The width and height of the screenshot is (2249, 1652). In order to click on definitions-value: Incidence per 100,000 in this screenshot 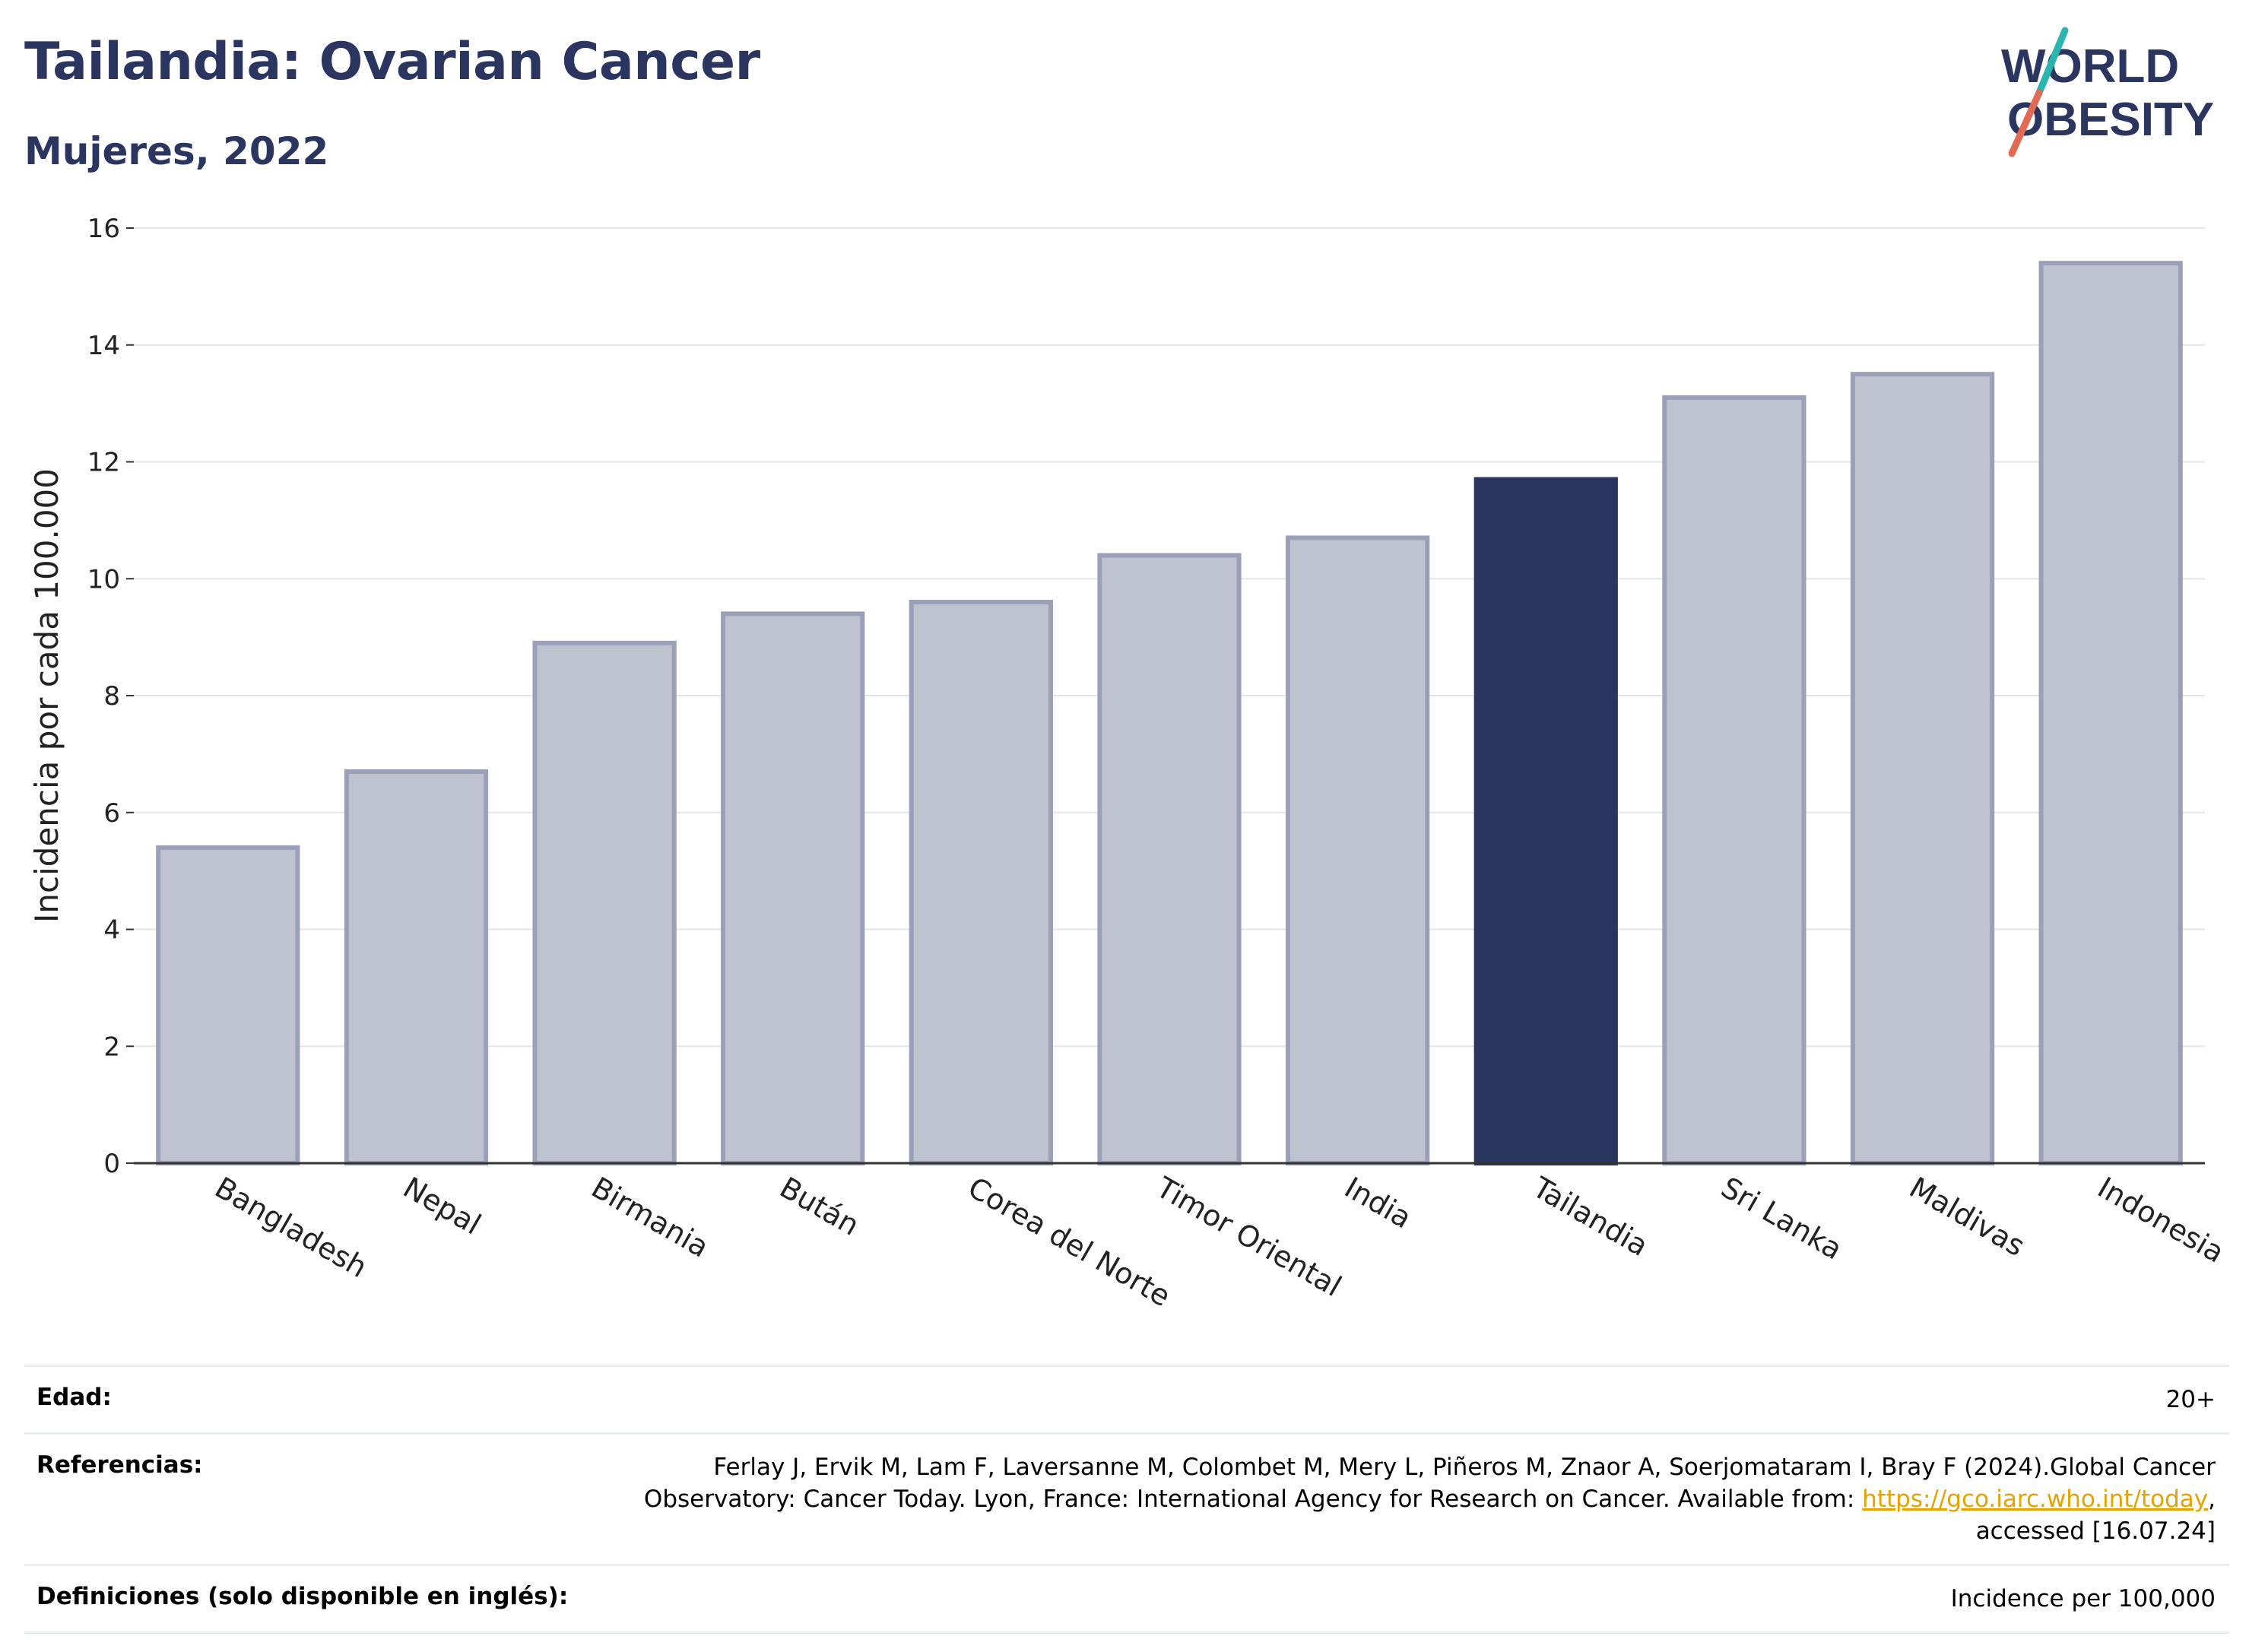, I will do `click(2083, 1598)`.